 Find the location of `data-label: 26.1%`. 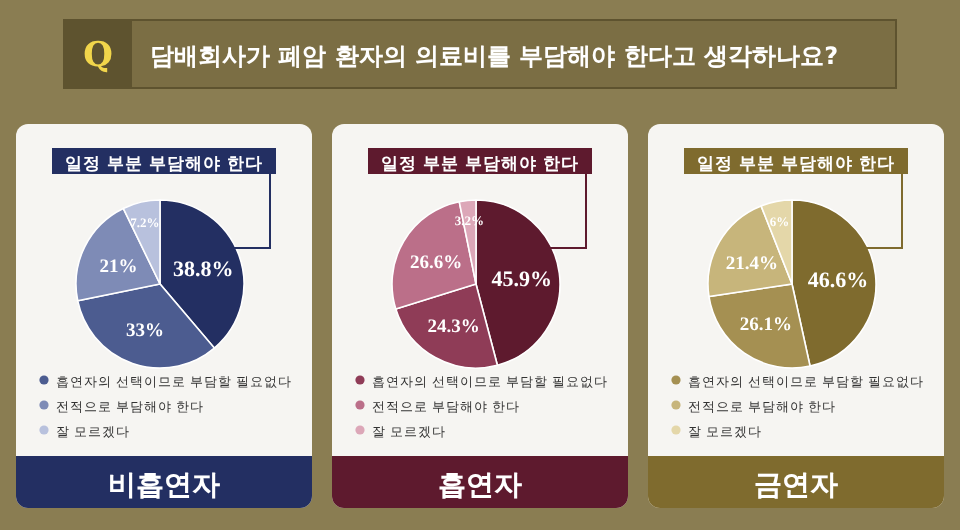

data-label: 26.1% is located at coordinates (765, 326).